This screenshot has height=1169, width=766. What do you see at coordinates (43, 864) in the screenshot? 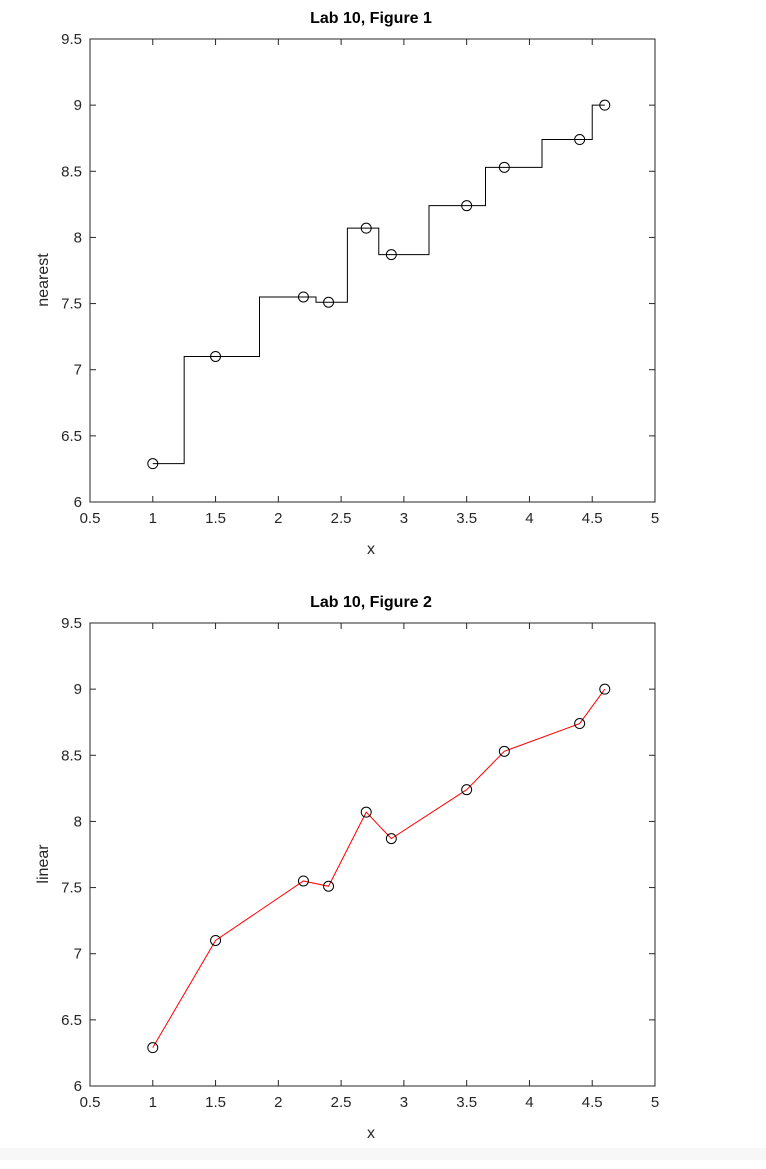
I see `y-axis-label: linear` at bounding box center [43, 864].